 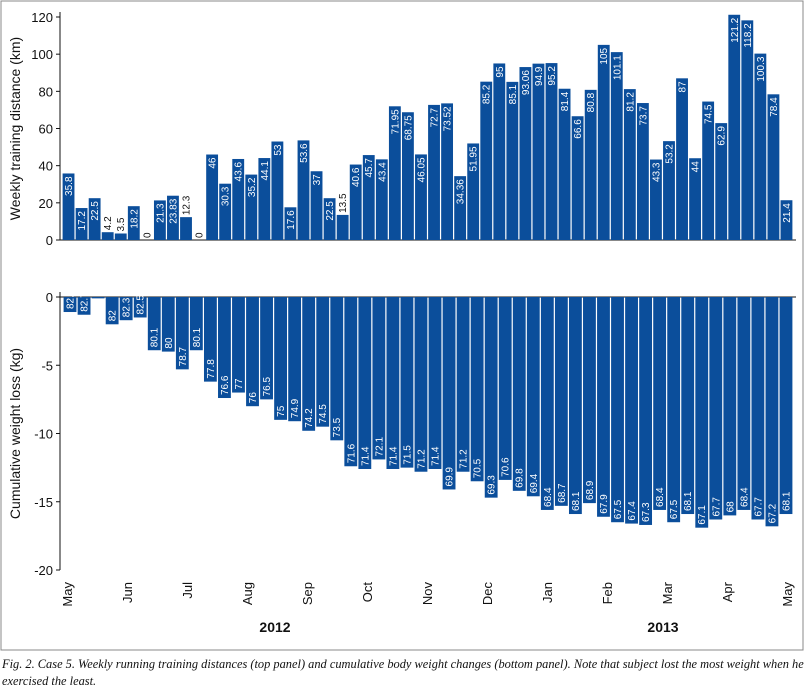 What do you see at coordinates (295, 408) in the screenshot?
I see `data-label: 74.9` at bounding box center [295, 408].